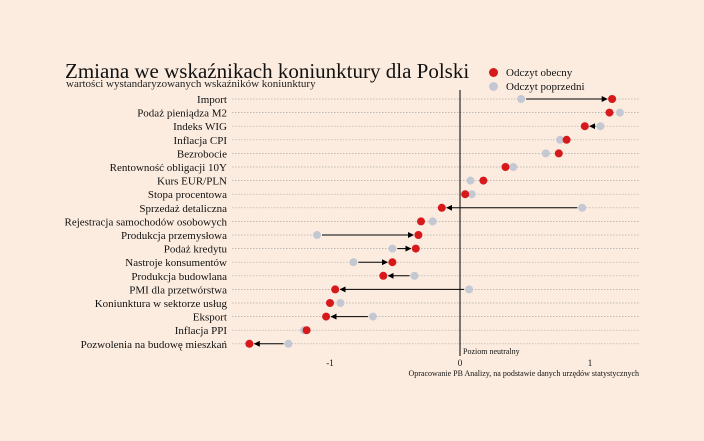 The width and height of the screenshot is (704, 441). Describe the element at coordinates (182, 114) in the screenshot. I see `category-label: Podaż pieniądza M2` at that location.